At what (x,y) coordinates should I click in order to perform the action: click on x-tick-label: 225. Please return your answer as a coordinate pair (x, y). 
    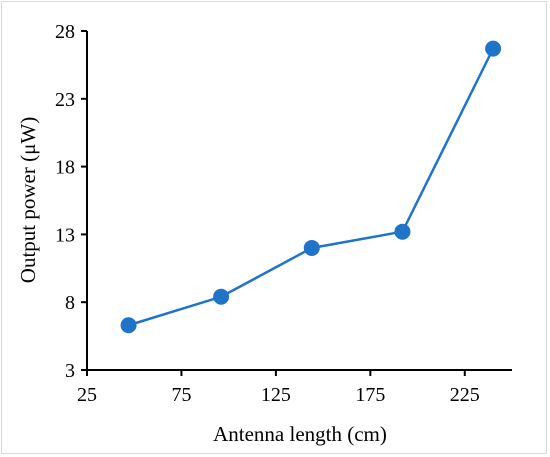
    Looking at the image, I should click on (465, 395).